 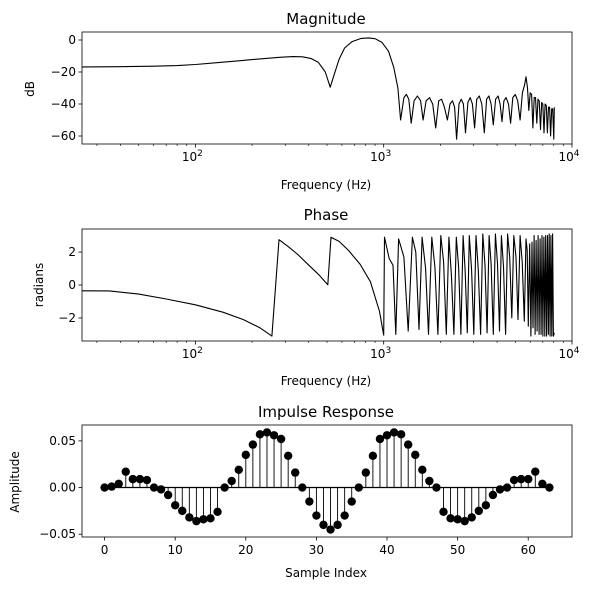 What do you see at coordinates (63, 136) in the screenshot?
I see `y-tick-label: −60` at bounding box center [63, 136].